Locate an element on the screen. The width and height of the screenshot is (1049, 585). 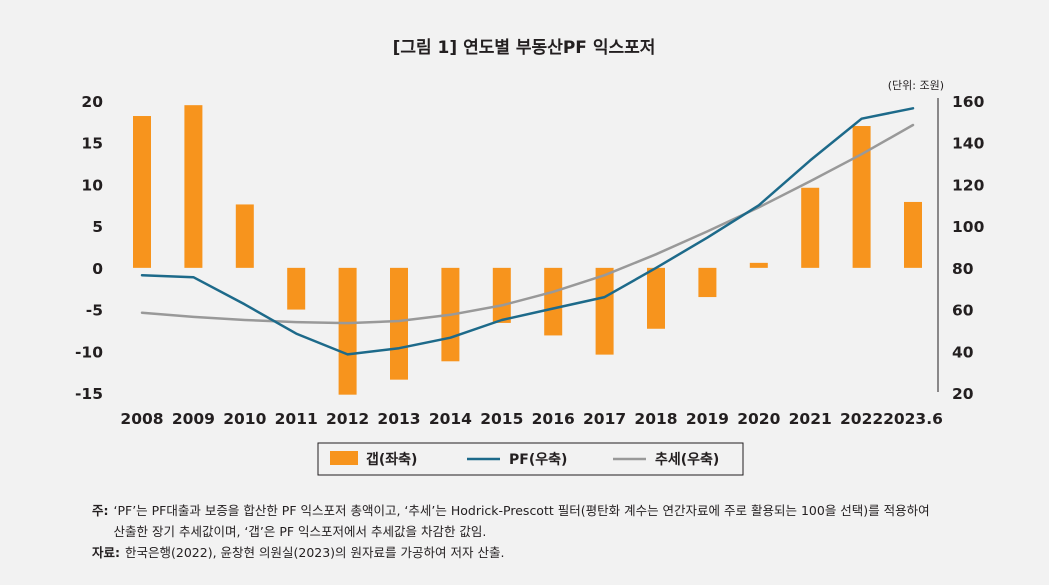
x-tick-label: 2021 is located at coordinates (810, 419).